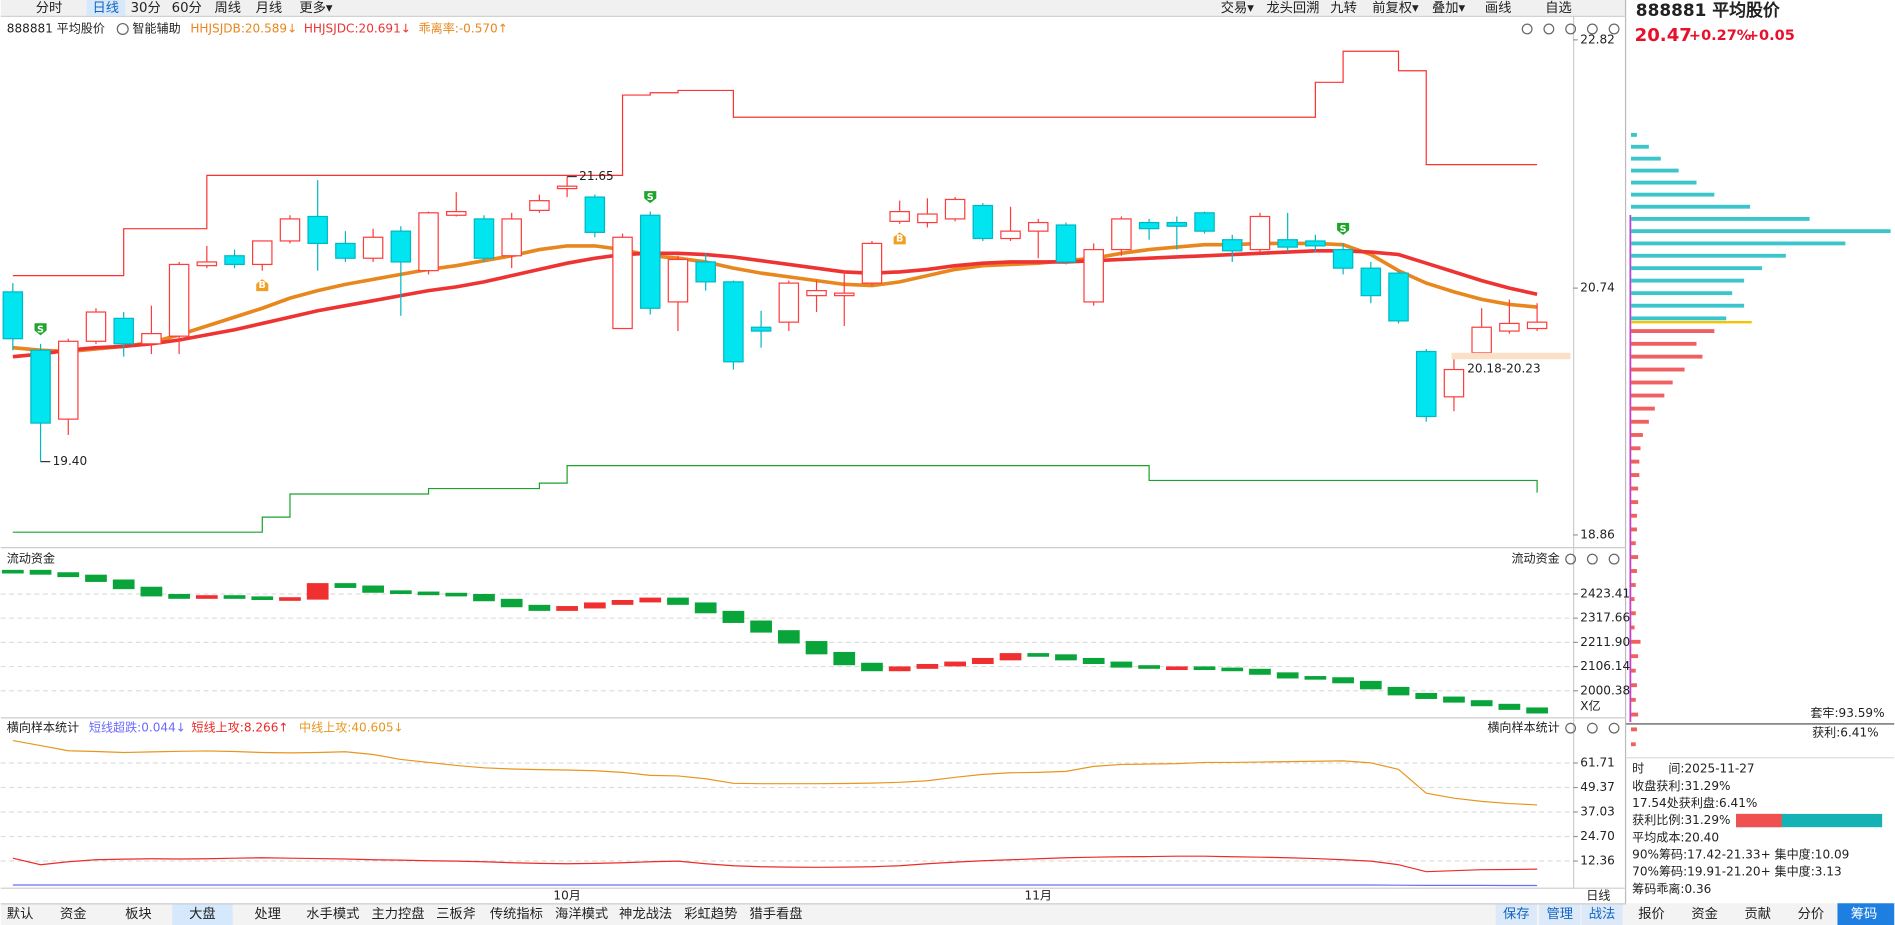 Image resolution: width=1895 pixels, height=925 pixels. I want to click on bottom-tab-right: 保存, so click(1516, 914).